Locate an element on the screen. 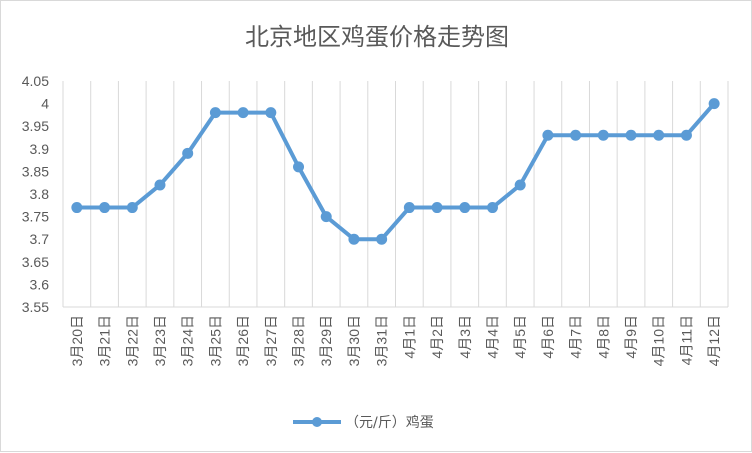 The height and width of the screenshot is (453, 752). x-tick-label: 4月3日 is located at coordinates (465, 337).